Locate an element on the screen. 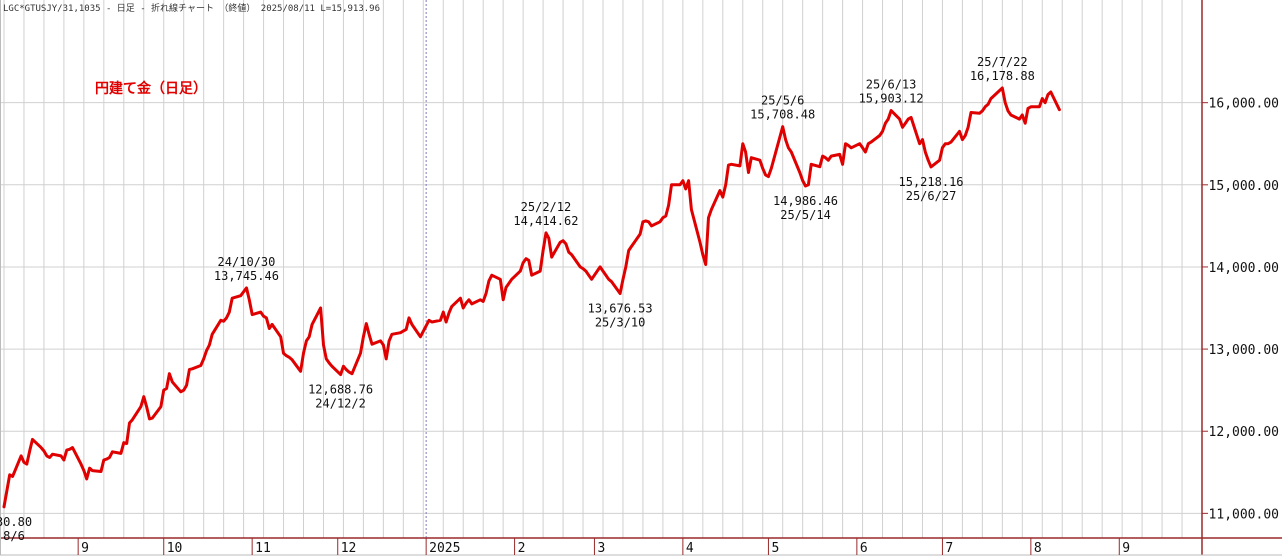 Image resolution: width=1282 pixels, height=557 pixels. y-tick-label: 12,000.00 is located at coordinates (1244, 432).